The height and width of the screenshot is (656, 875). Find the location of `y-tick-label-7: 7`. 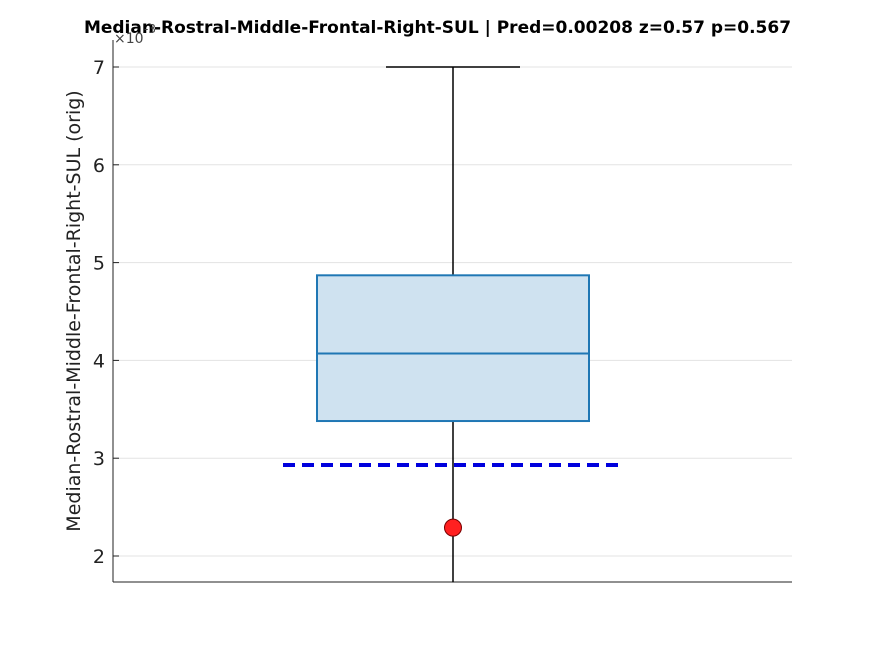

y-tick-label-7: 7 is located at coordinates (99, 68).